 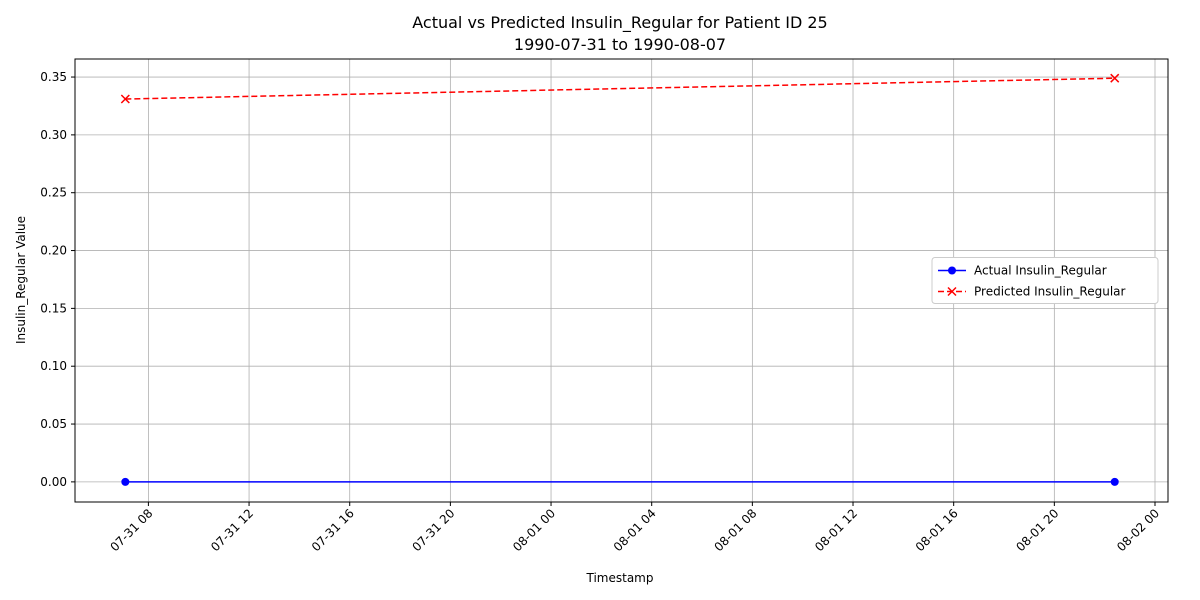 What do you see at coordinates (1037, 530) in the screenshot?
I see `x-tick-label: 08-01 20` at bounding box center [1037, 530].